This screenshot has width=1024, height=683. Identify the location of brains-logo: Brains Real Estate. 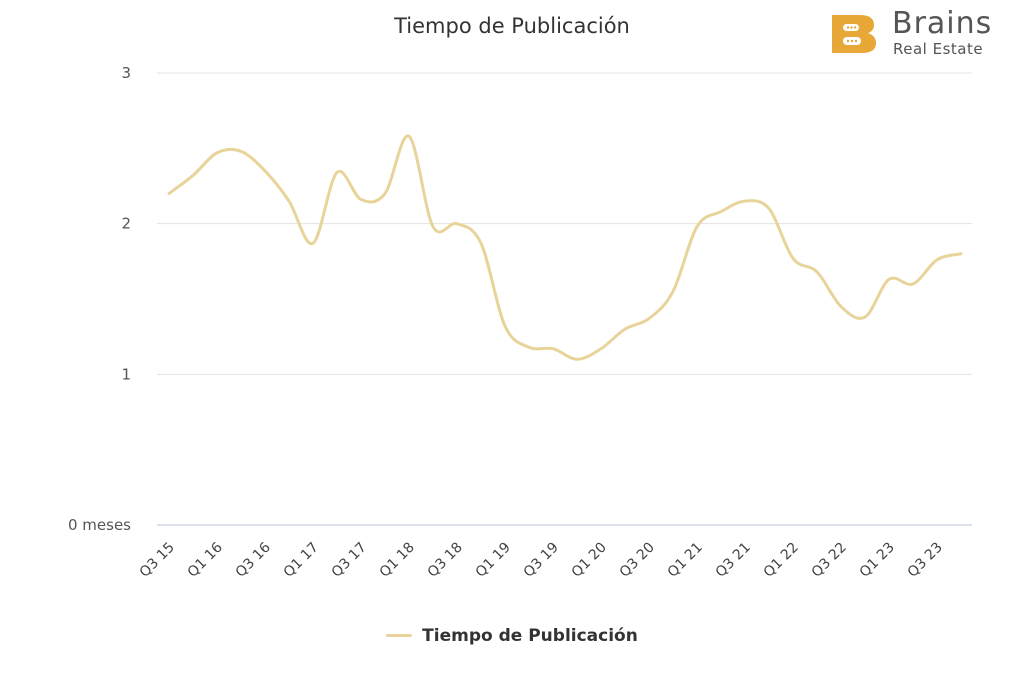
(923, 32).